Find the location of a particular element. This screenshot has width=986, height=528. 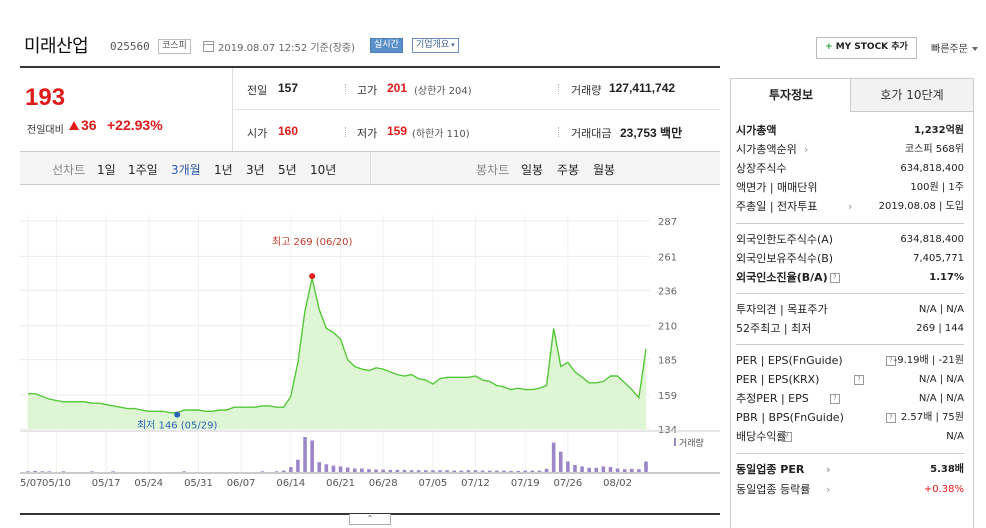

low-marker is located at coordinates (177, 414).